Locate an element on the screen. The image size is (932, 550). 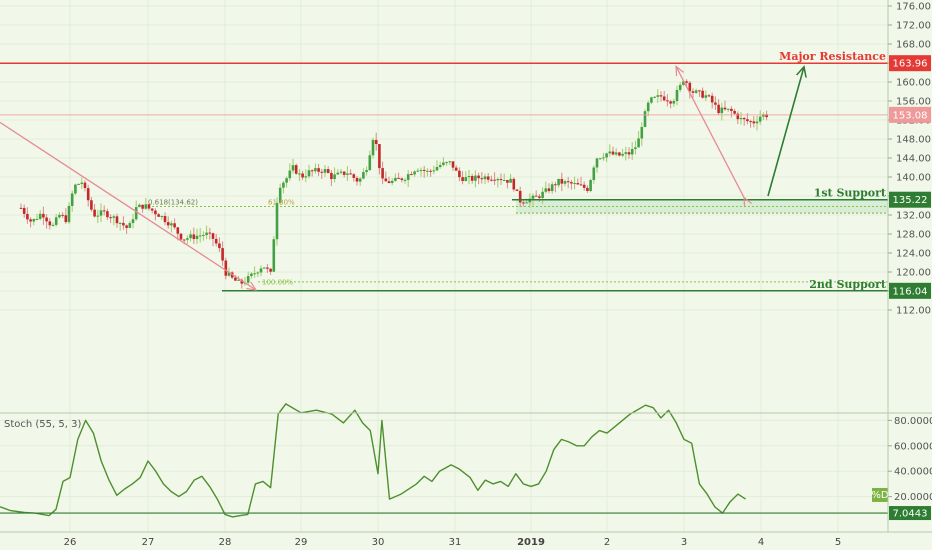
major-resistance-label: Major Resistance is located at coordinates (832, 56).